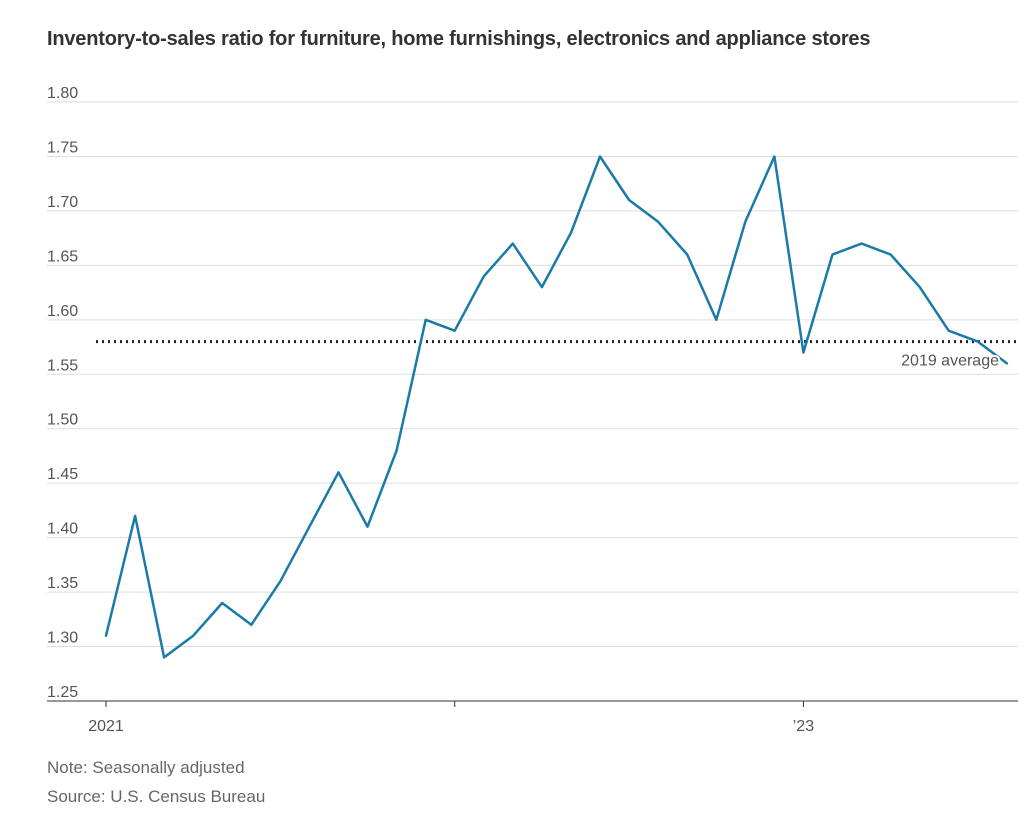 This screenshot has height=817, width=1030. I want to click on y-tick-label: 1.70, so click(62, 202).